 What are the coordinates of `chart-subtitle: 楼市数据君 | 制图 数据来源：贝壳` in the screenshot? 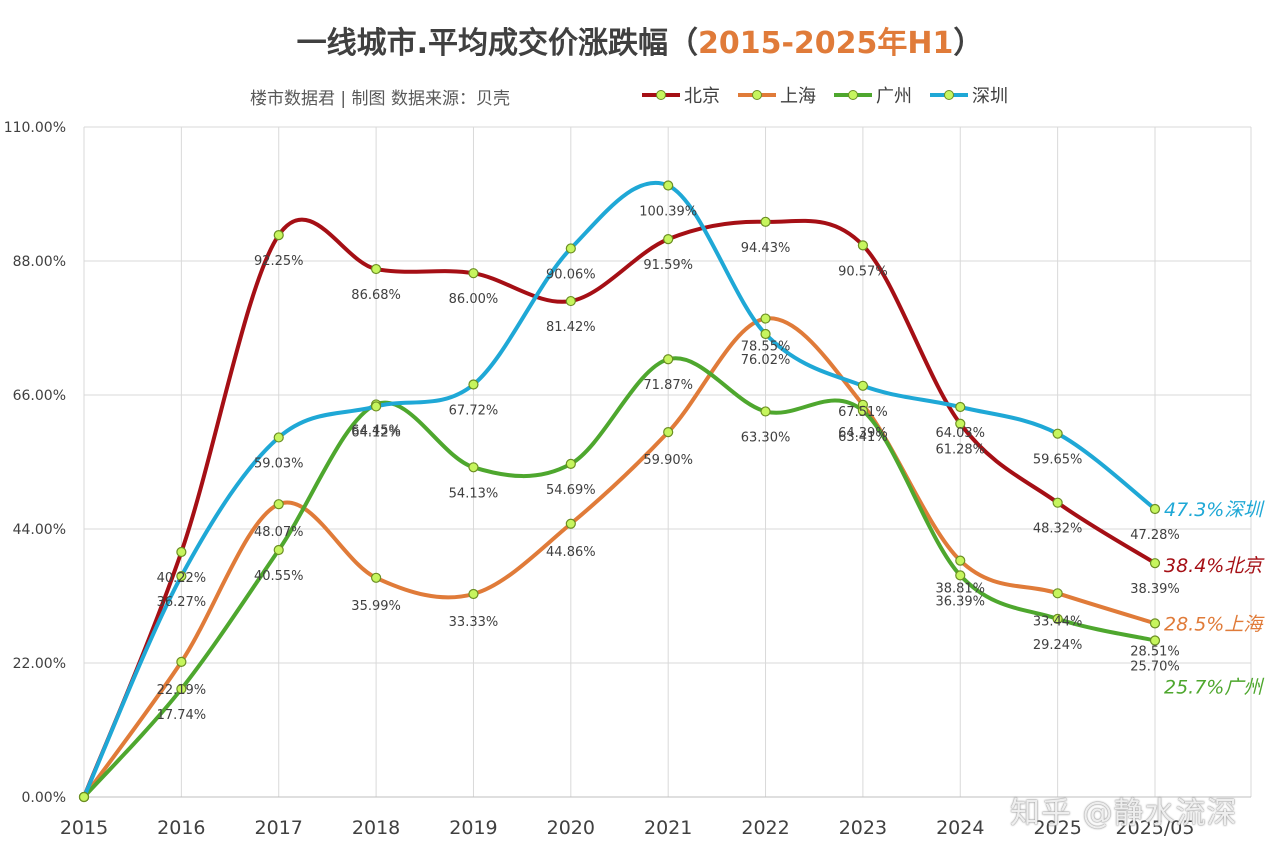 It's located at (380, 99).